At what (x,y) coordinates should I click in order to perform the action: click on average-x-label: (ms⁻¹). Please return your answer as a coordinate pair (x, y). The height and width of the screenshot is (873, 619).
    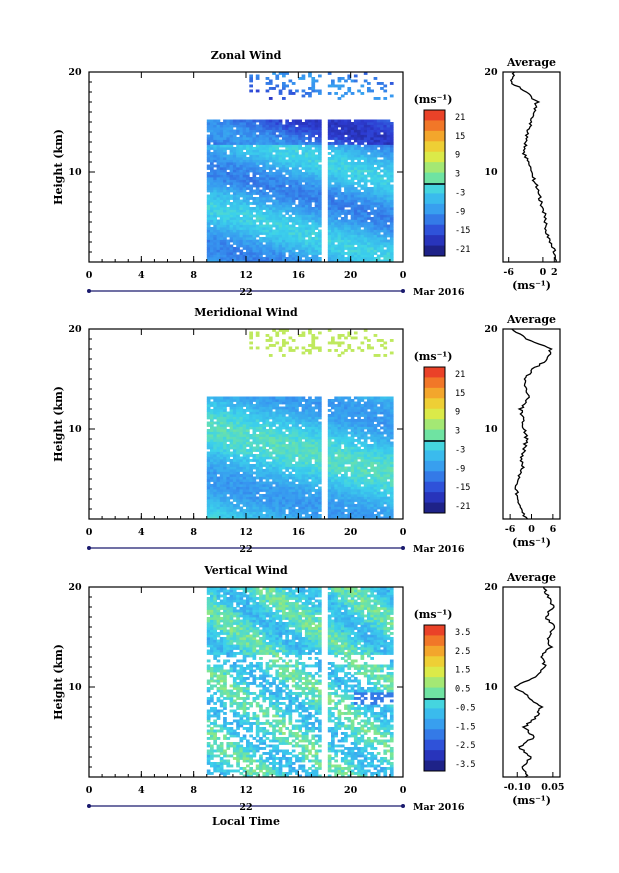
    Looking at the image, I should click on (531, 285).